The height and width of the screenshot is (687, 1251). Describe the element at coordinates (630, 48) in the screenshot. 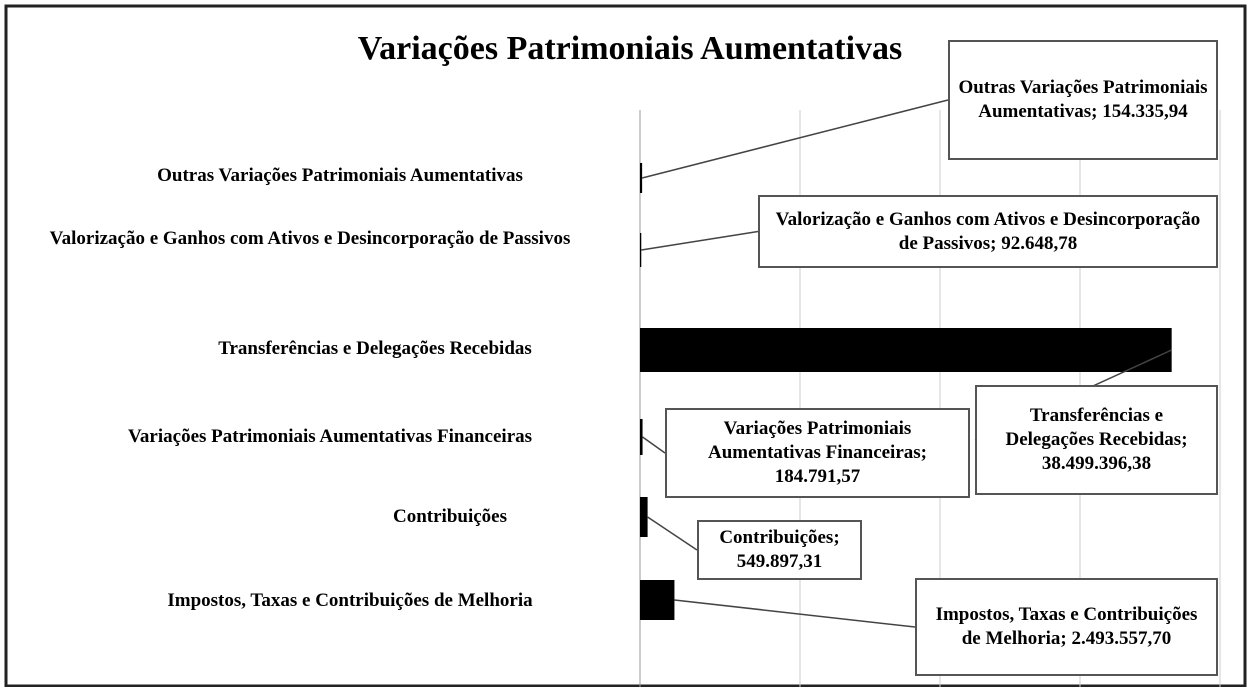

I see `chart-title: Variações Patrimoniais Aumentativas` at that location.